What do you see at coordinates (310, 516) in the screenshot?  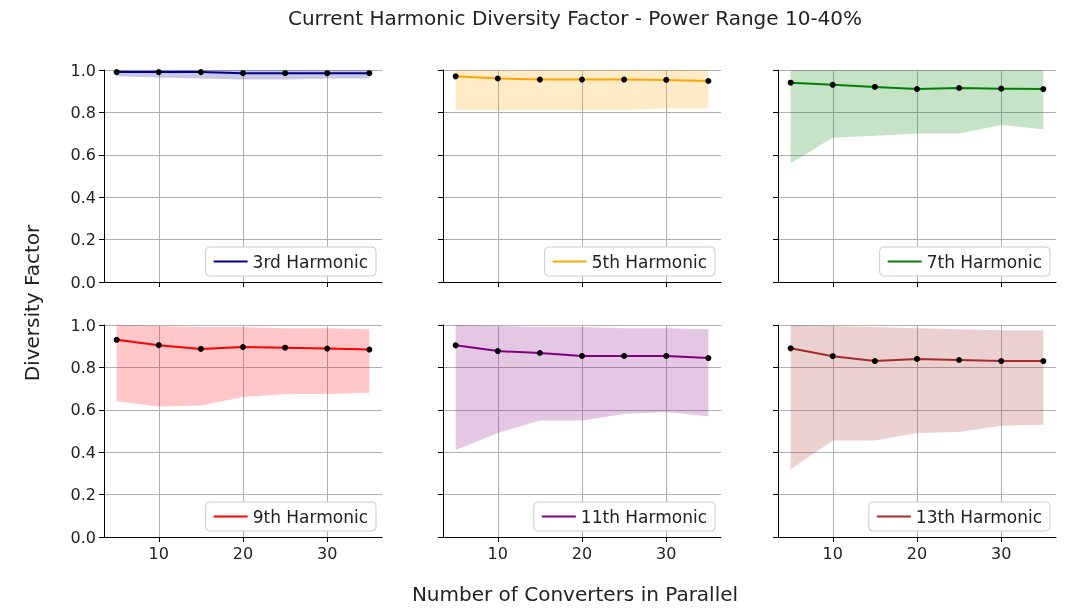 I see `legend-label: 9th Harmonic` at bounding box center [310, 516].